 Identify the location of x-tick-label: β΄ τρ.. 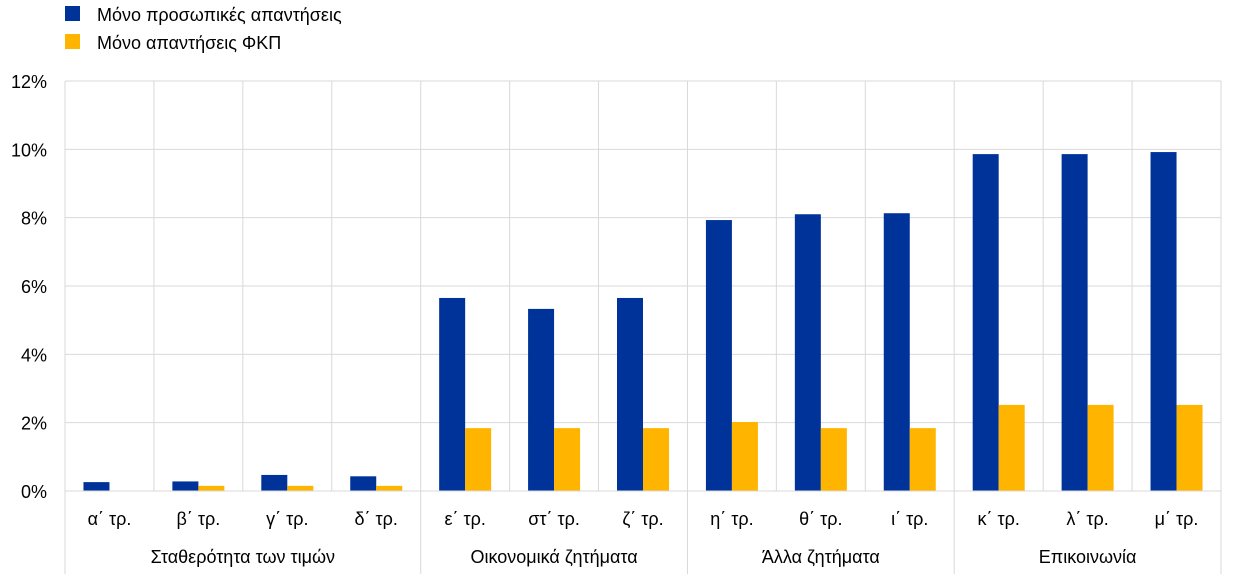
(199, 519).